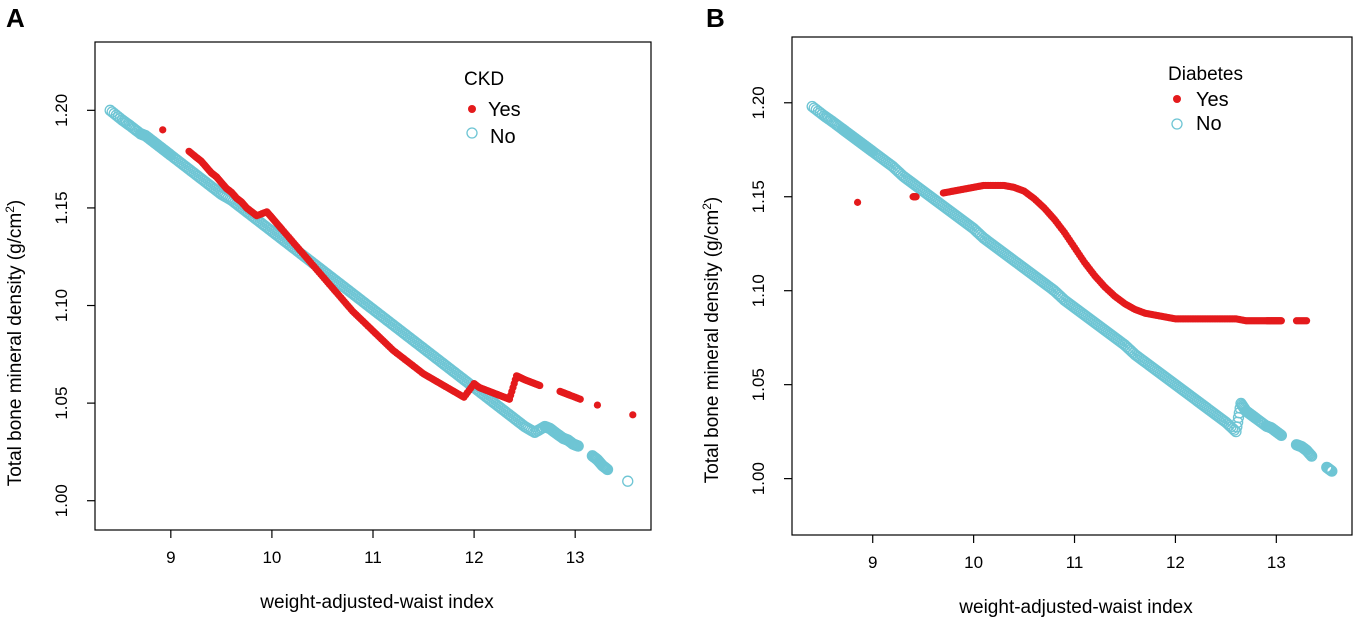 The height and width of the screenshot is (627, 1358). Describe the element at coordinates (758, 196) in the screenshot. I see `panel-b-y-tick-label: 1.15` at that location.